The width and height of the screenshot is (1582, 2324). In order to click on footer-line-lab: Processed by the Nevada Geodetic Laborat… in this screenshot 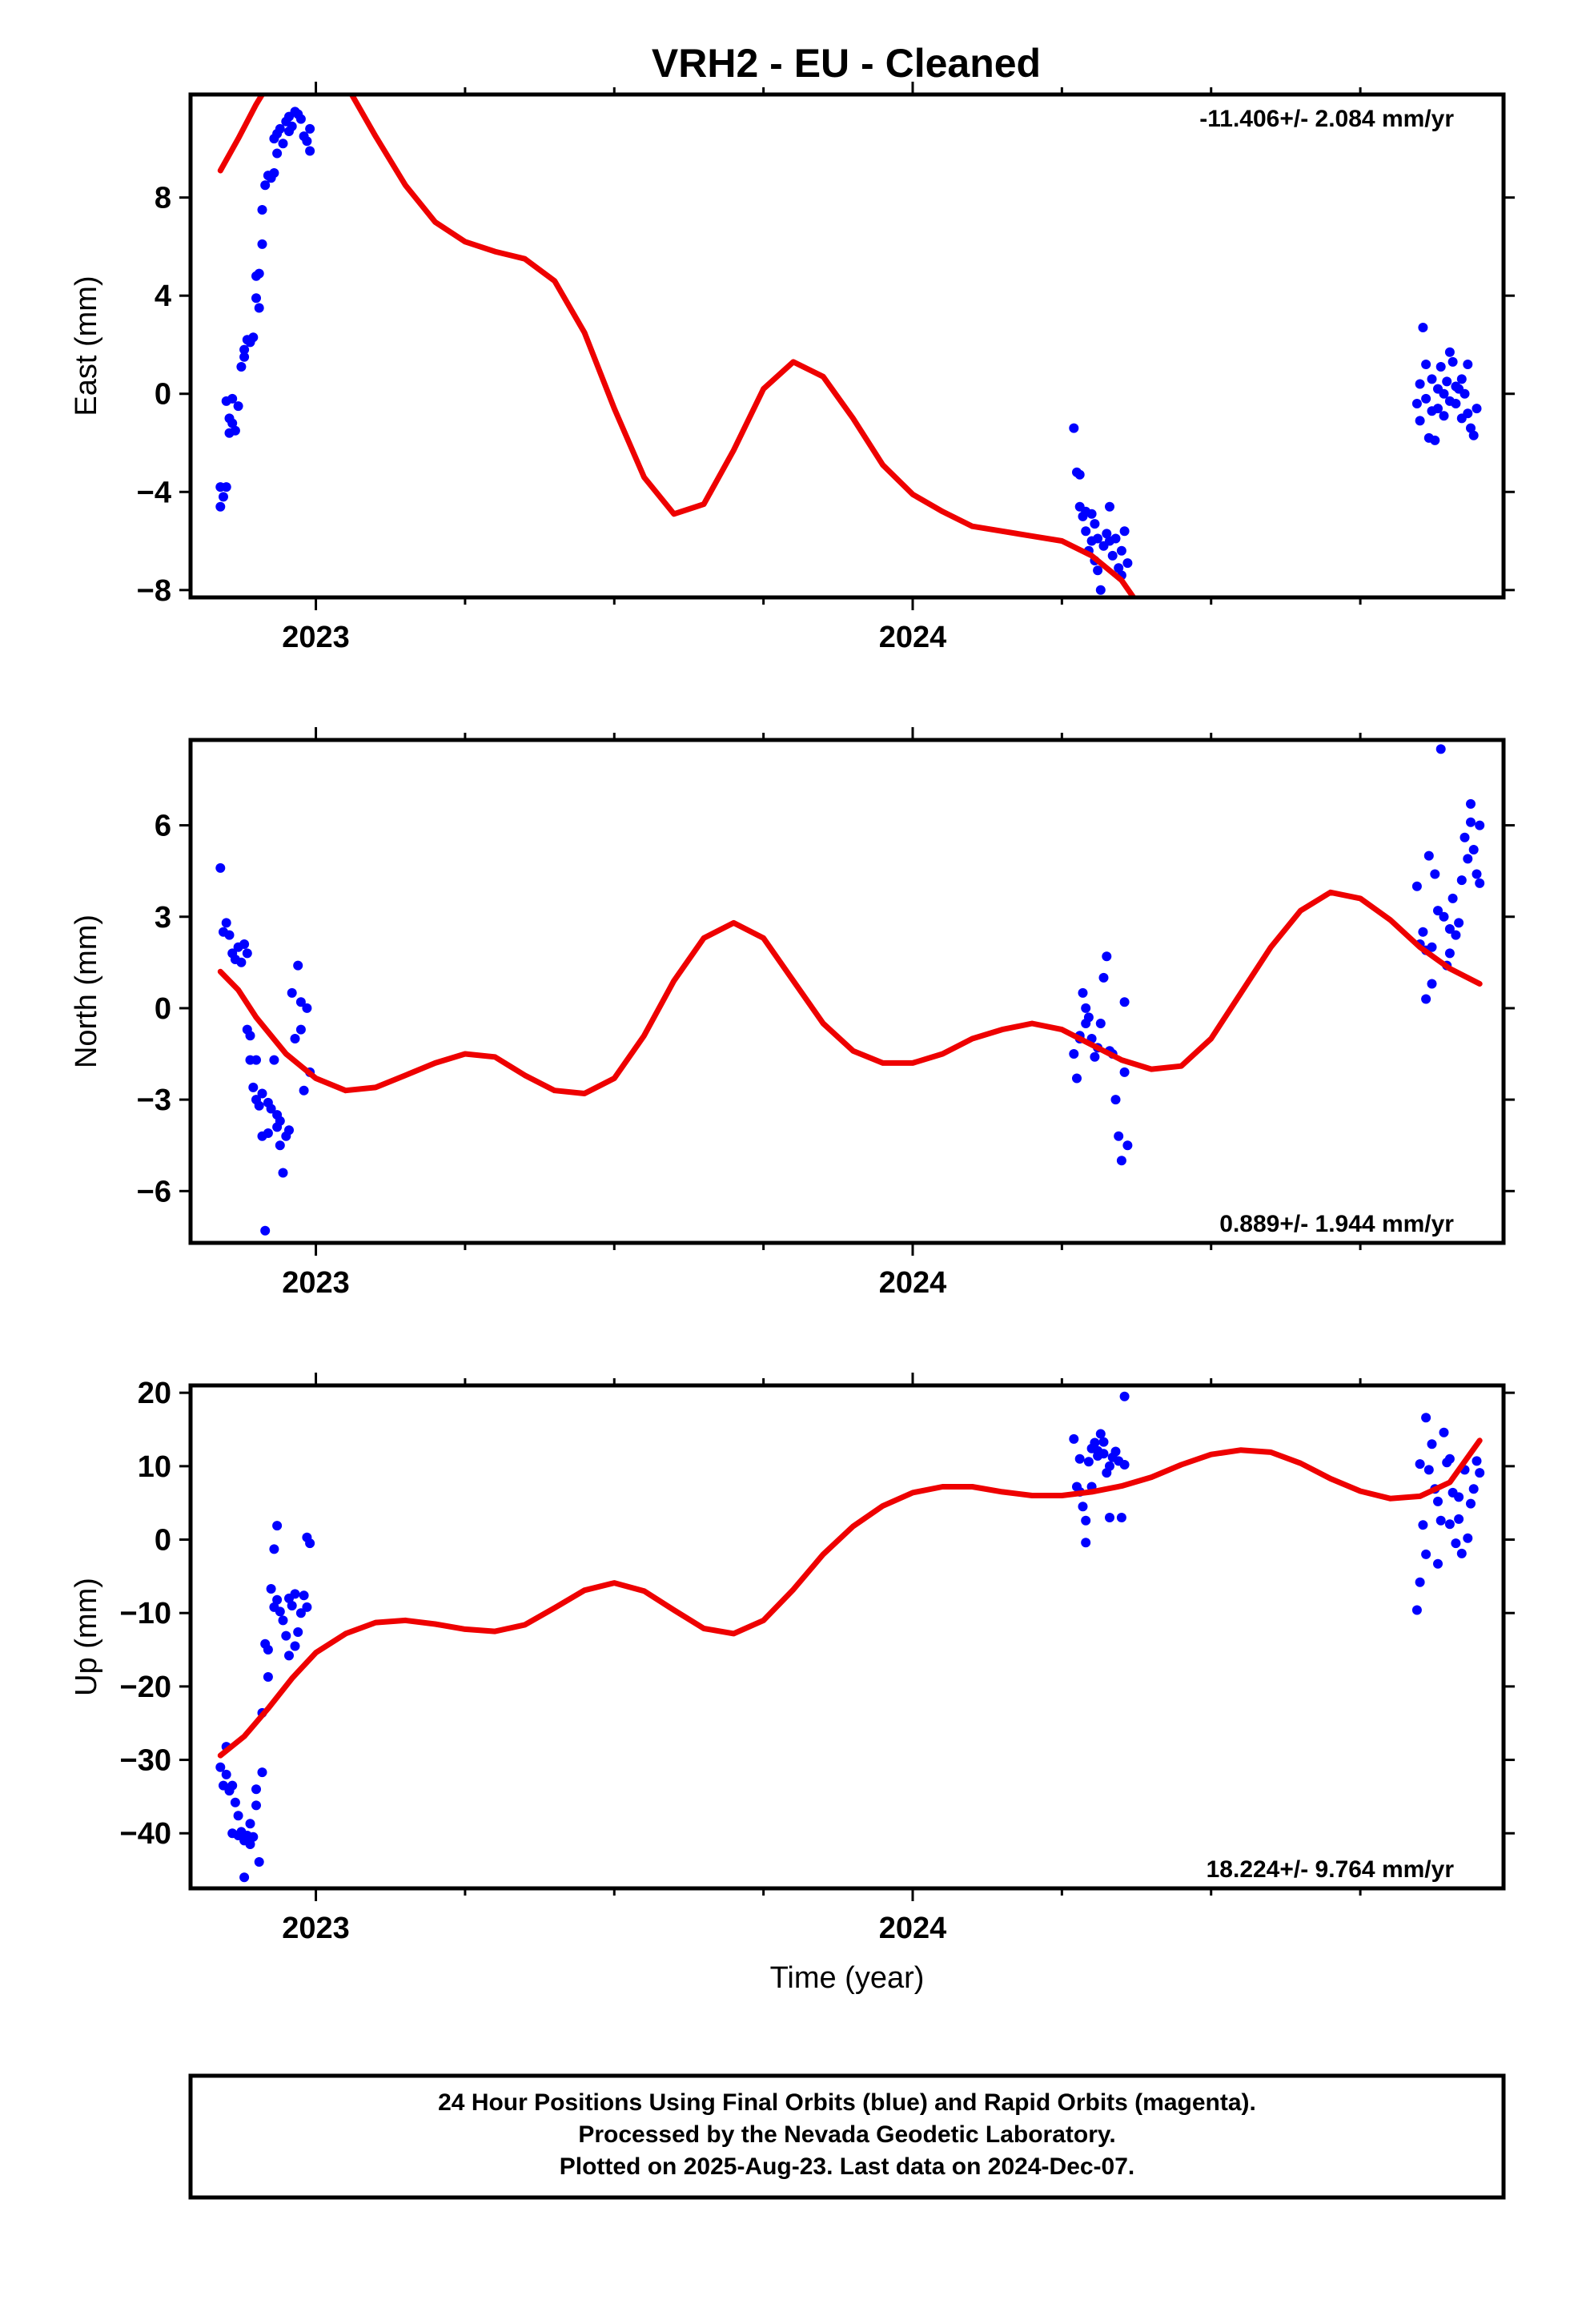, I will do `click(847, 2134)`.